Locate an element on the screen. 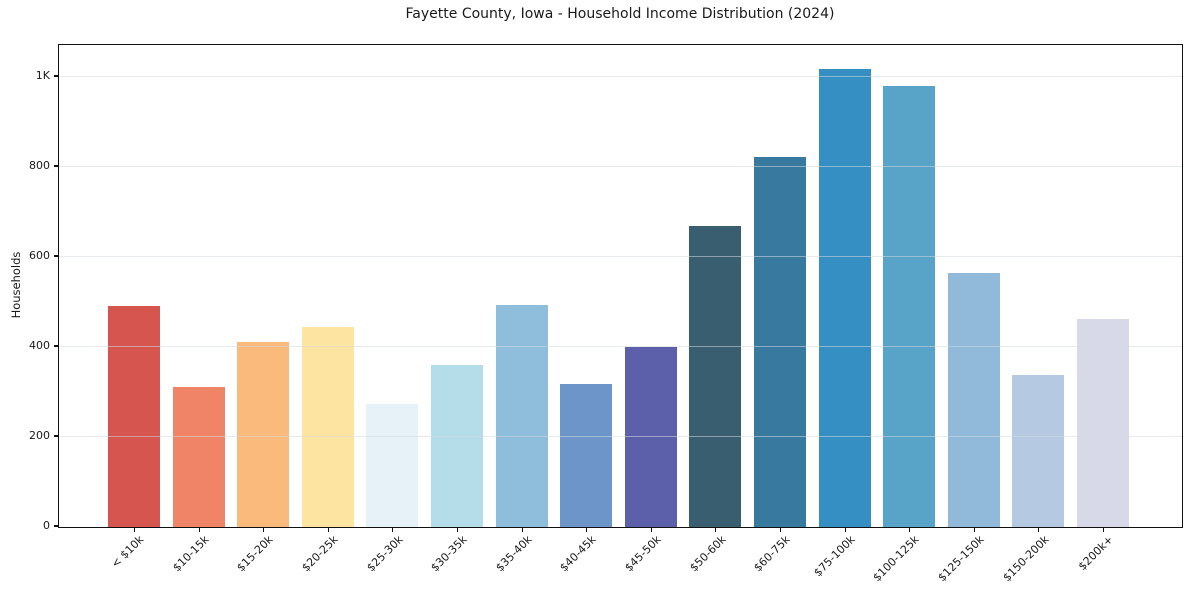  x-tick-mark-100-125k is located at coordinates (910, 529).